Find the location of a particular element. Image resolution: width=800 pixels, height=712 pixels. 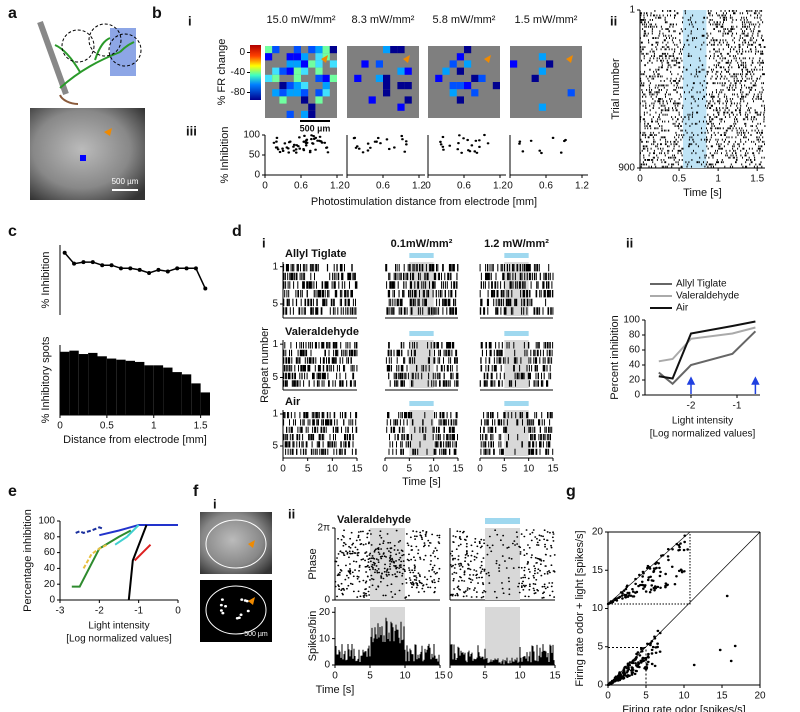

scatter-dots is located at coordinates (464, 143).